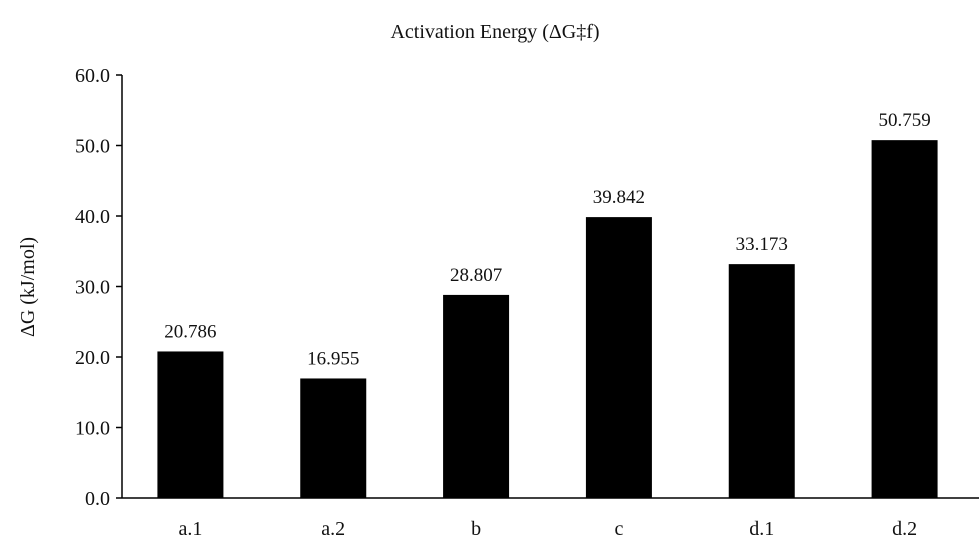 This screenshot has width=979, height=543. What do you see at coordinates (904, 529) in the screenshot?
I see `x-tick-label: d.2` at bounding box center [904, 529].